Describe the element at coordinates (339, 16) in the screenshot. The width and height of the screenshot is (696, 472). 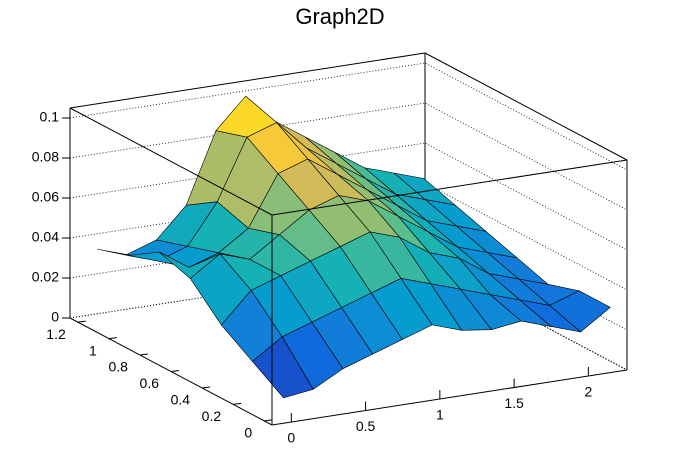
I see `chart-title: Graph2D` at that location.